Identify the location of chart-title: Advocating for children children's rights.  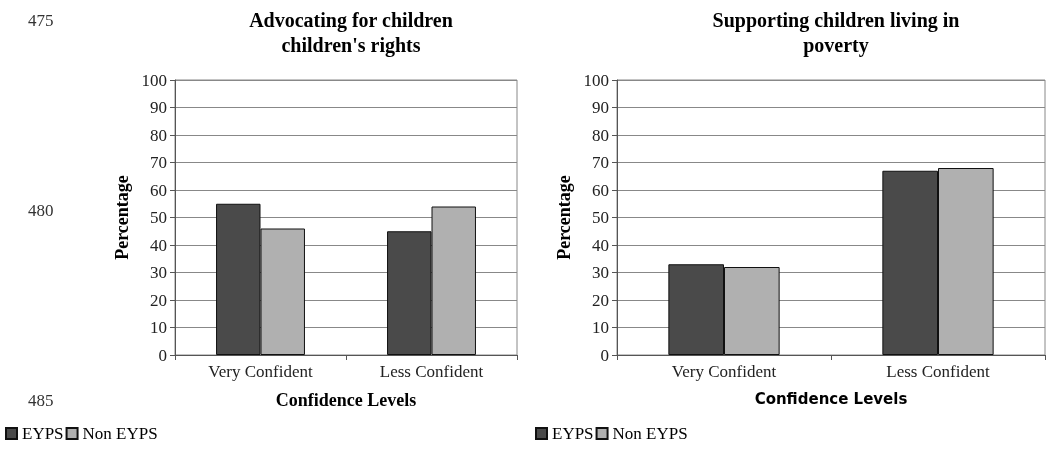
(351, 32).